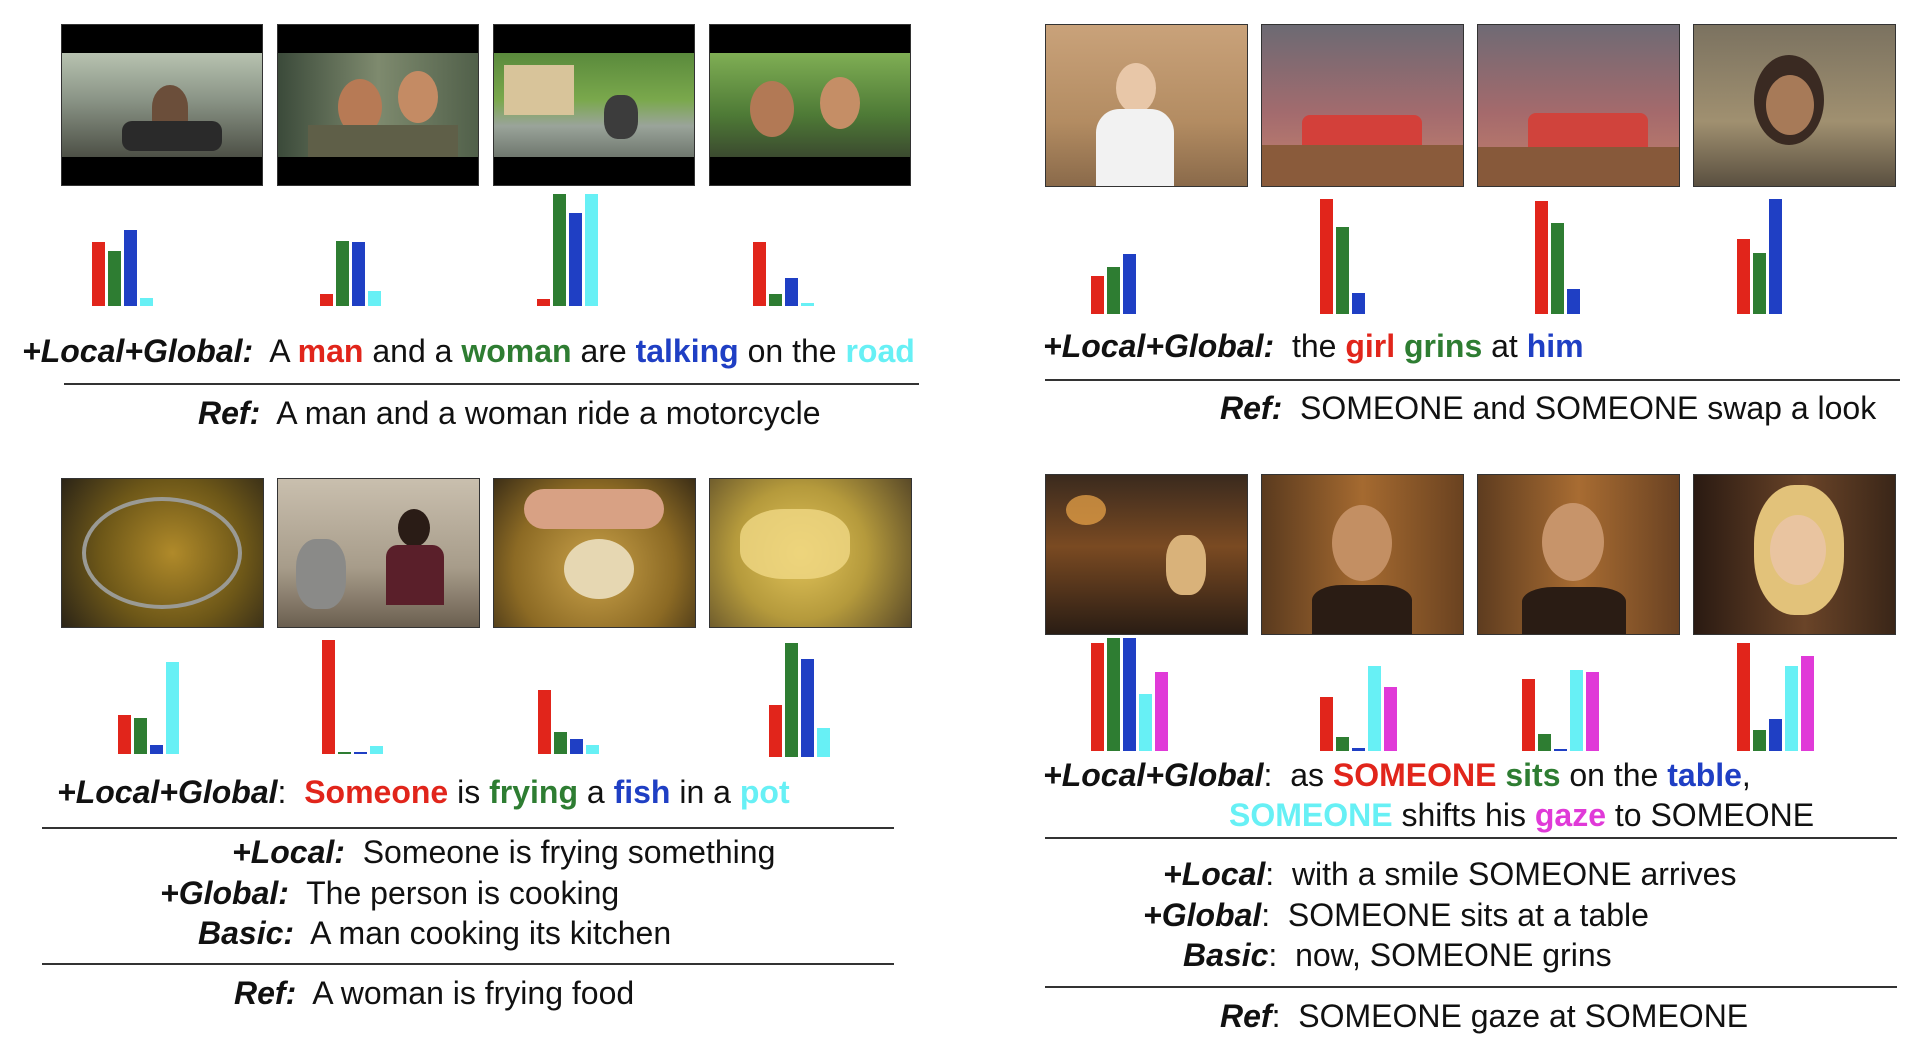 Image resolution: width=1910 pixels, height=1044 pixels. What do you see at coordinates (246, 933) in the screenshot?
I see `caption-label: Basic:` at bounding box center [246, 933].